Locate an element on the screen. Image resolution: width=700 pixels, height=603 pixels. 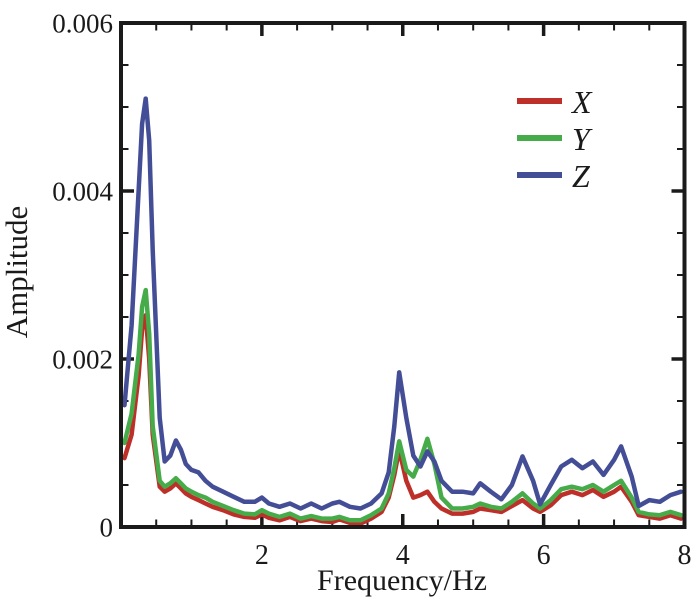
y-axis-title: Amplitude is located at coordinates (17, 272).